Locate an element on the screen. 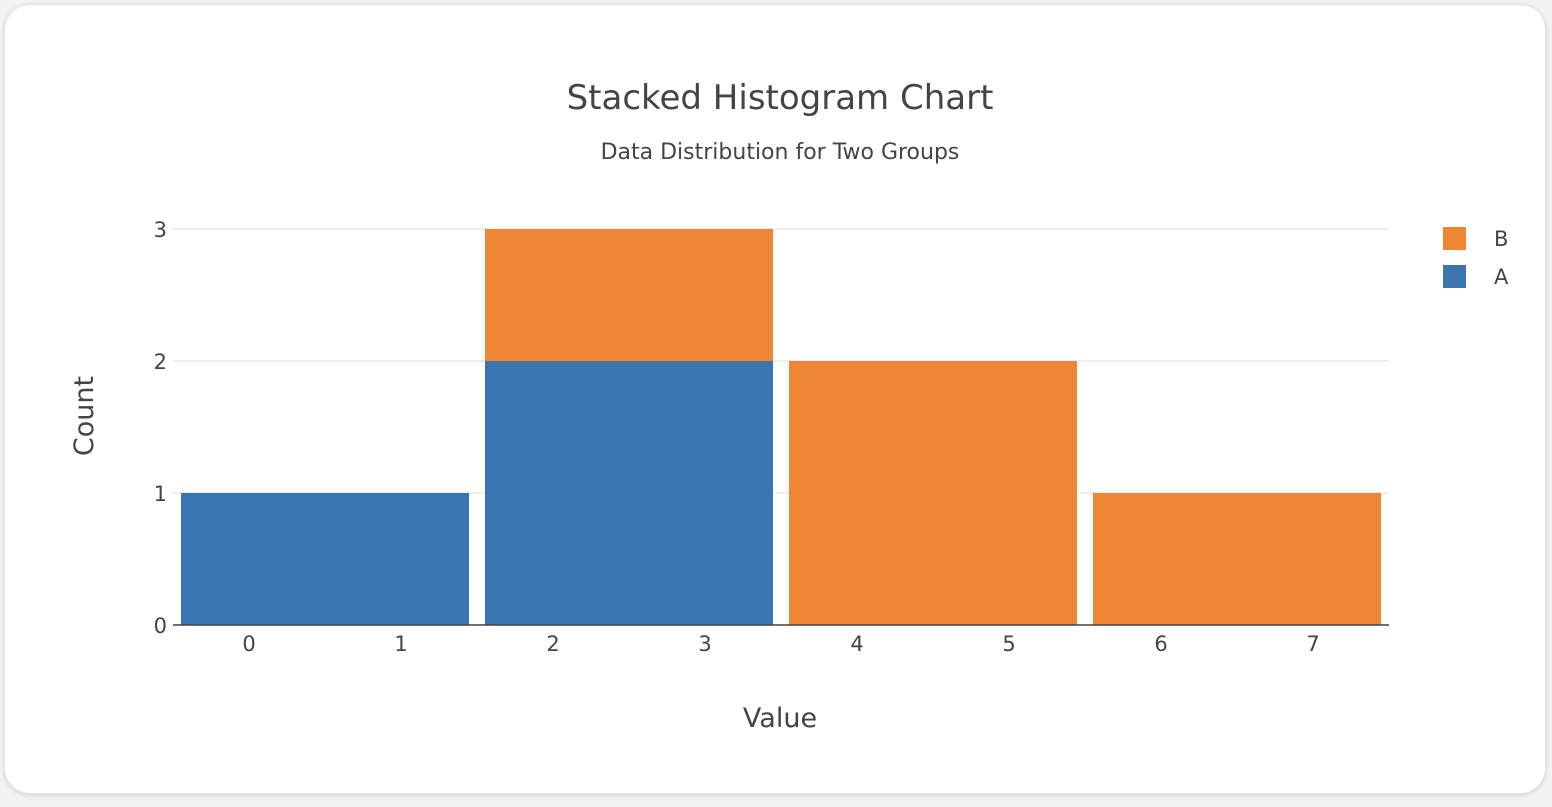  chart-subtitle: Data Distribution for Two Groups is located at coordinates (780, 152).